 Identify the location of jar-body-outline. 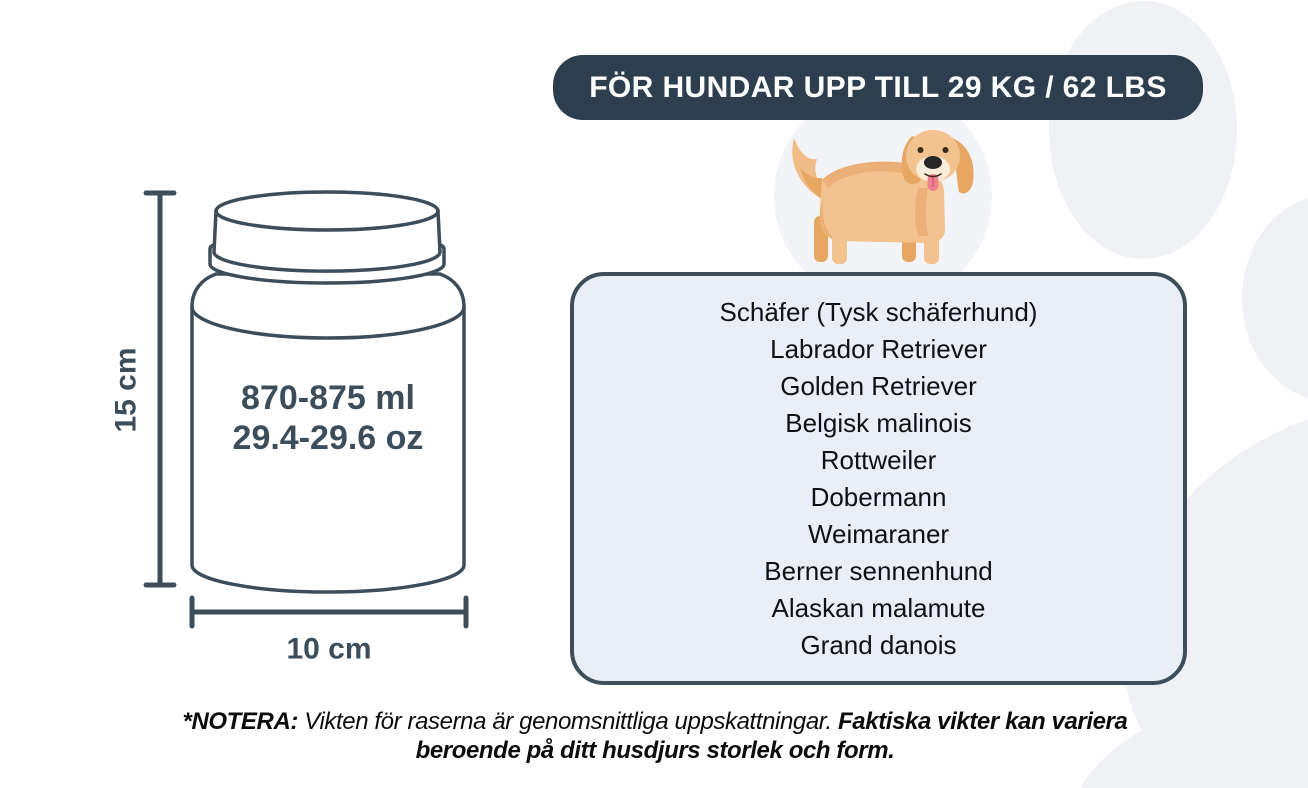
(328, 433).